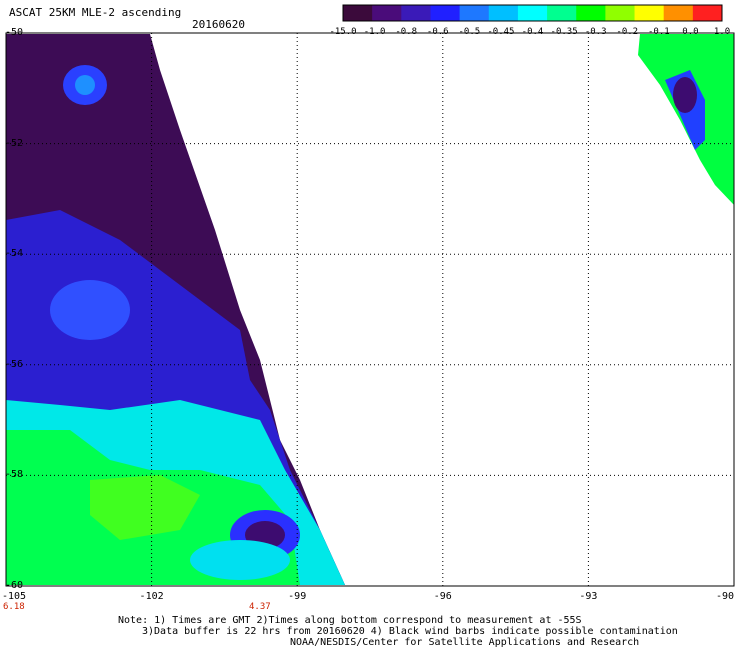 This screenshot has height=650, width=740. Describe the element at coordinates (14, 475) in the screenshot. I see `y-tick-label: -58` at that location.